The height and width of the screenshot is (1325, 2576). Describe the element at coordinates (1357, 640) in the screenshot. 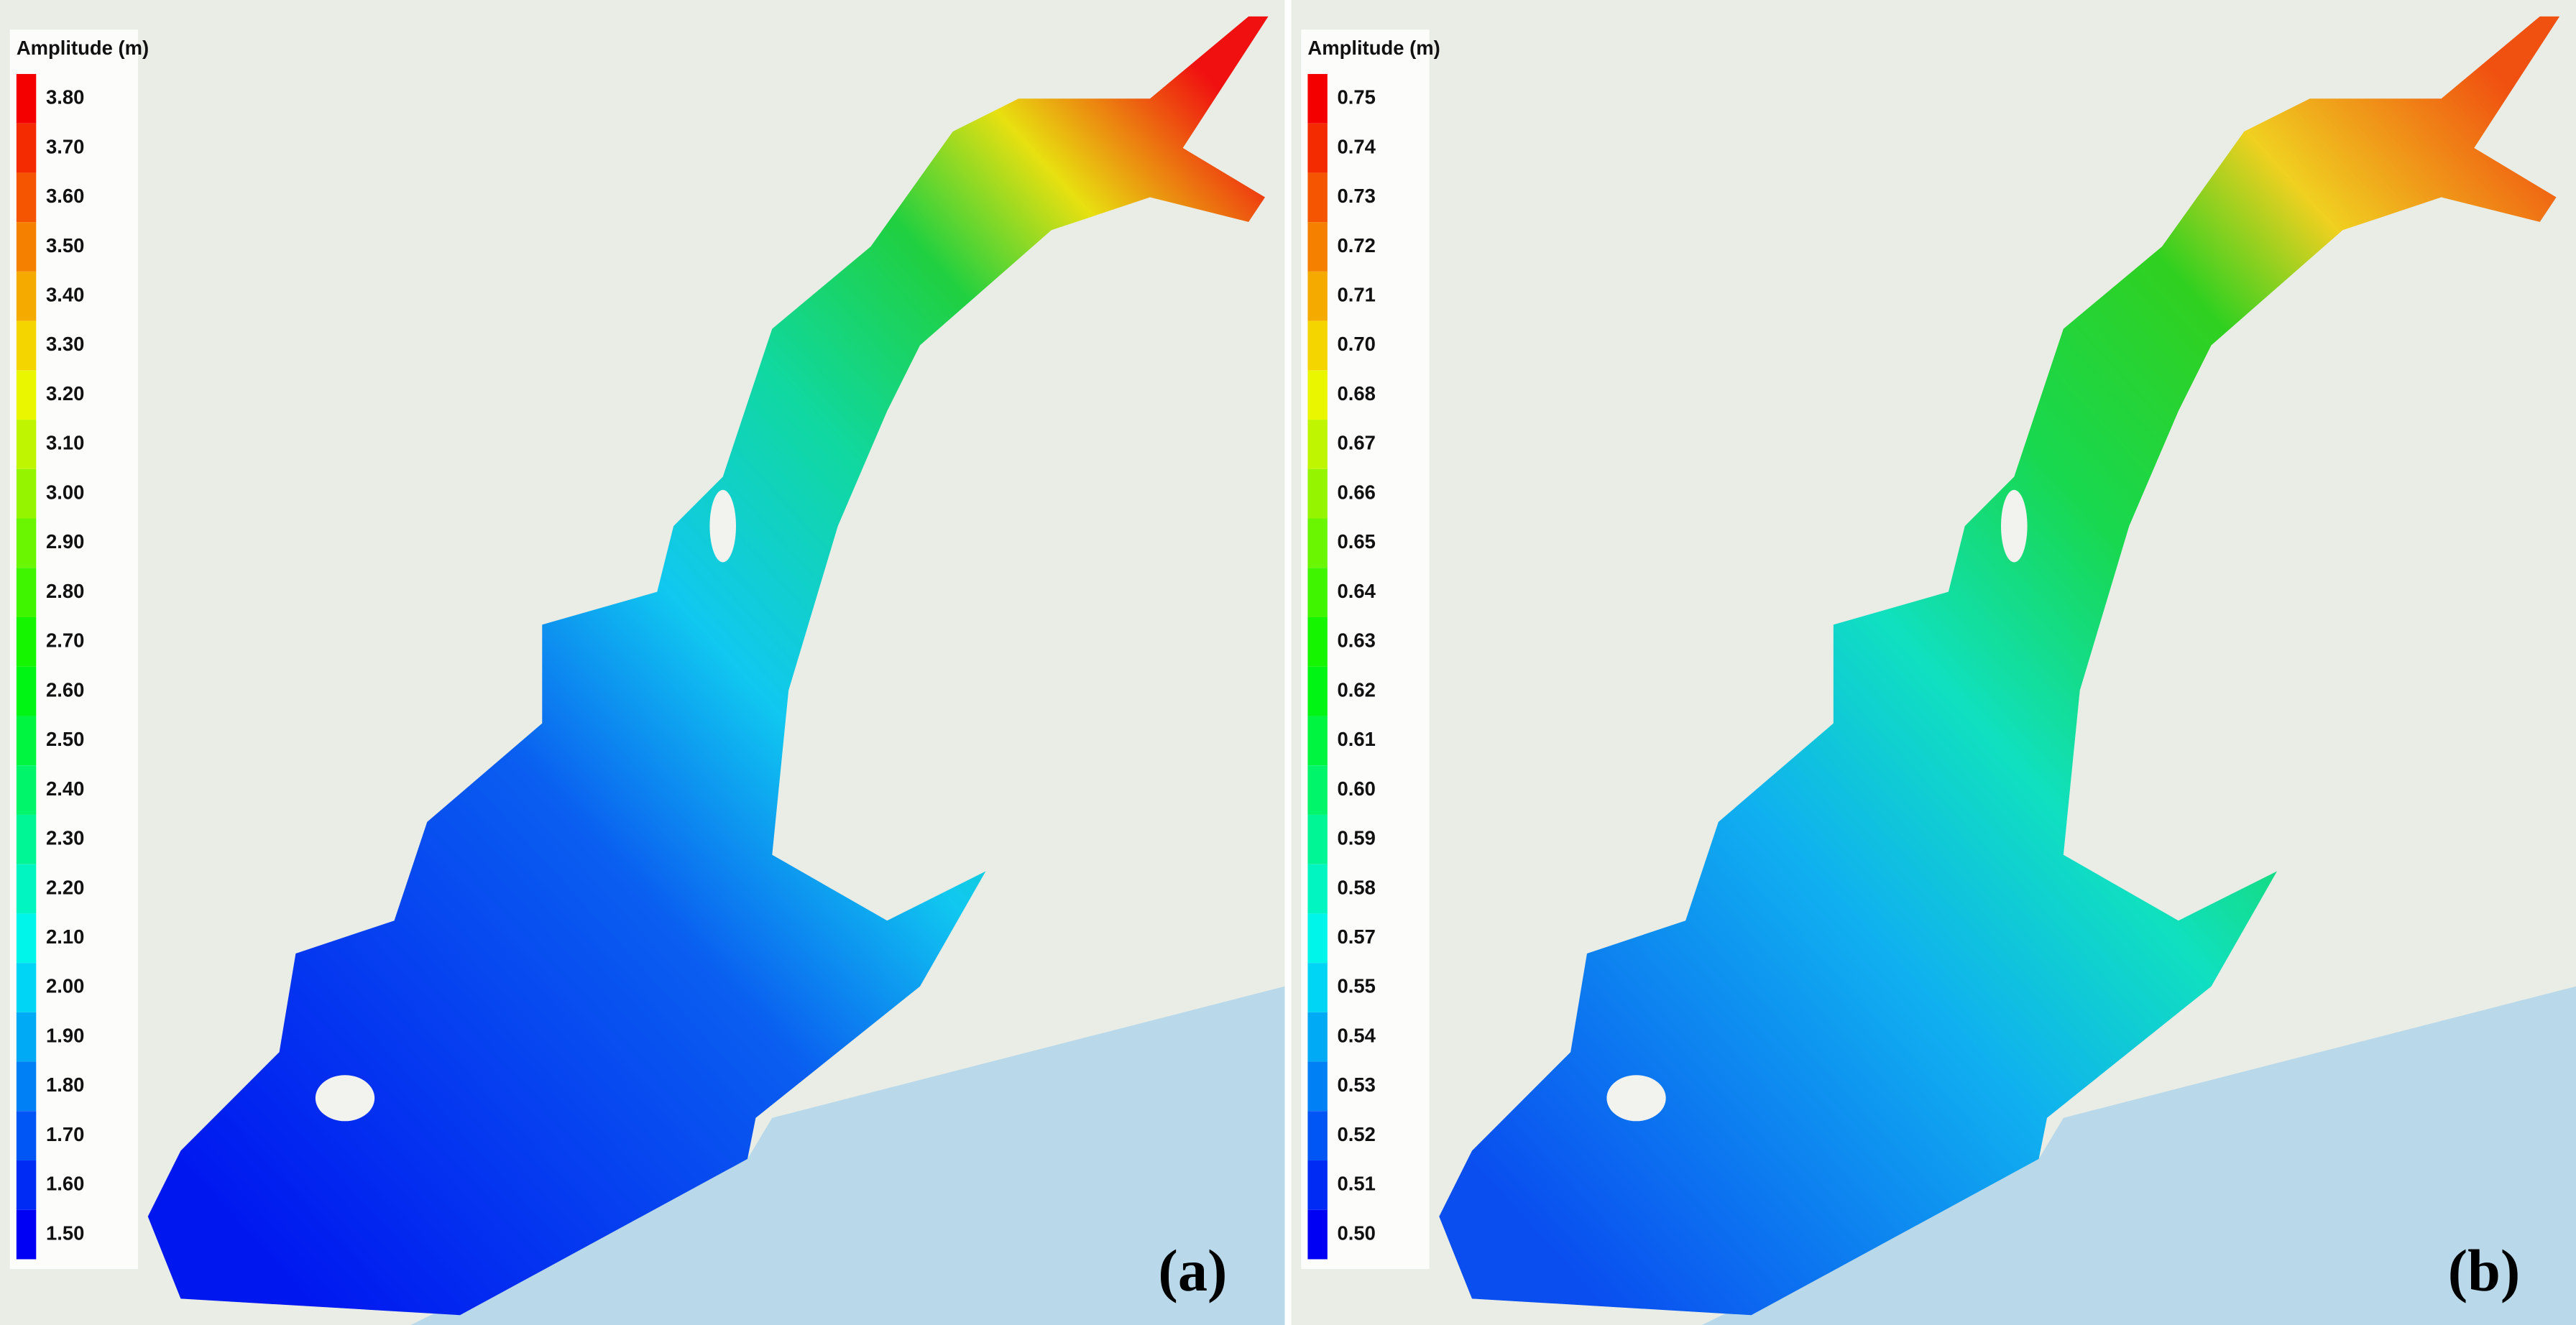

I see `legend-label: 0.63` at that location.